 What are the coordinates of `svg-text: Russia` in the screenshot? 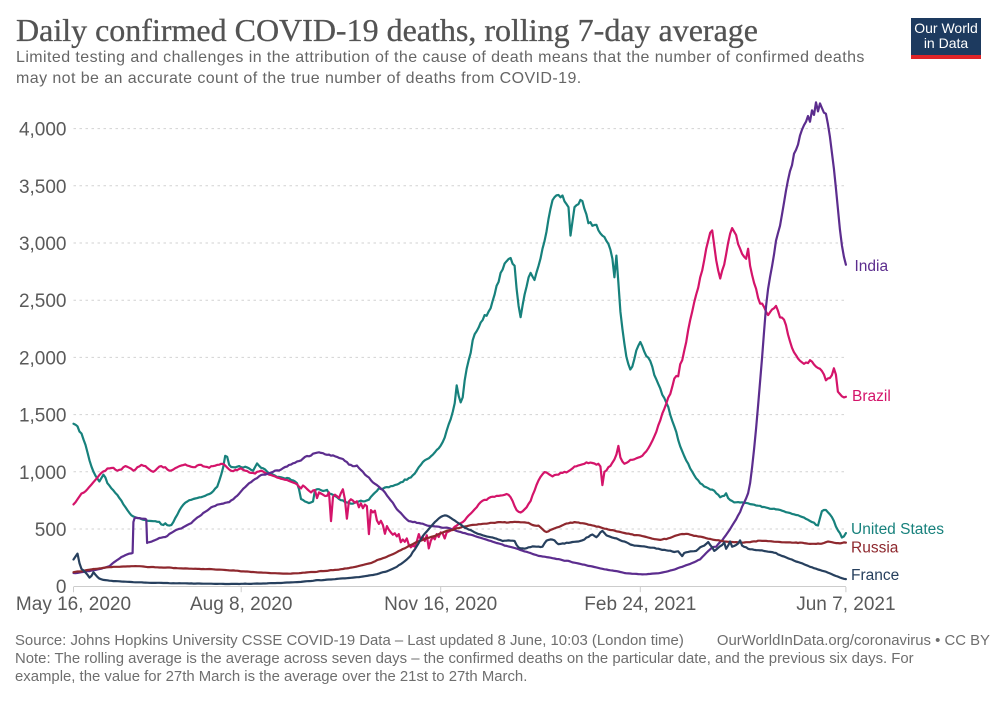 It's located at (875, 548).